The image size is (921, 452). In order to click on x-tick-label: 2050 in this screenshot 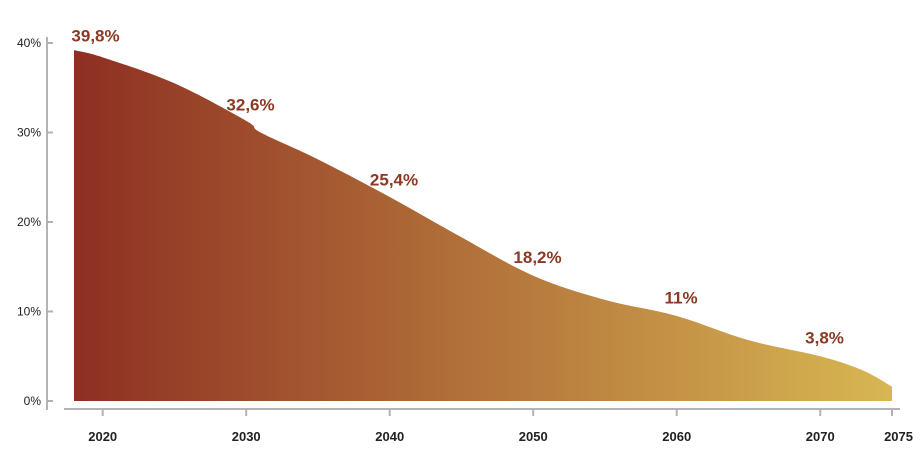, I will do `click(533, 436)`.